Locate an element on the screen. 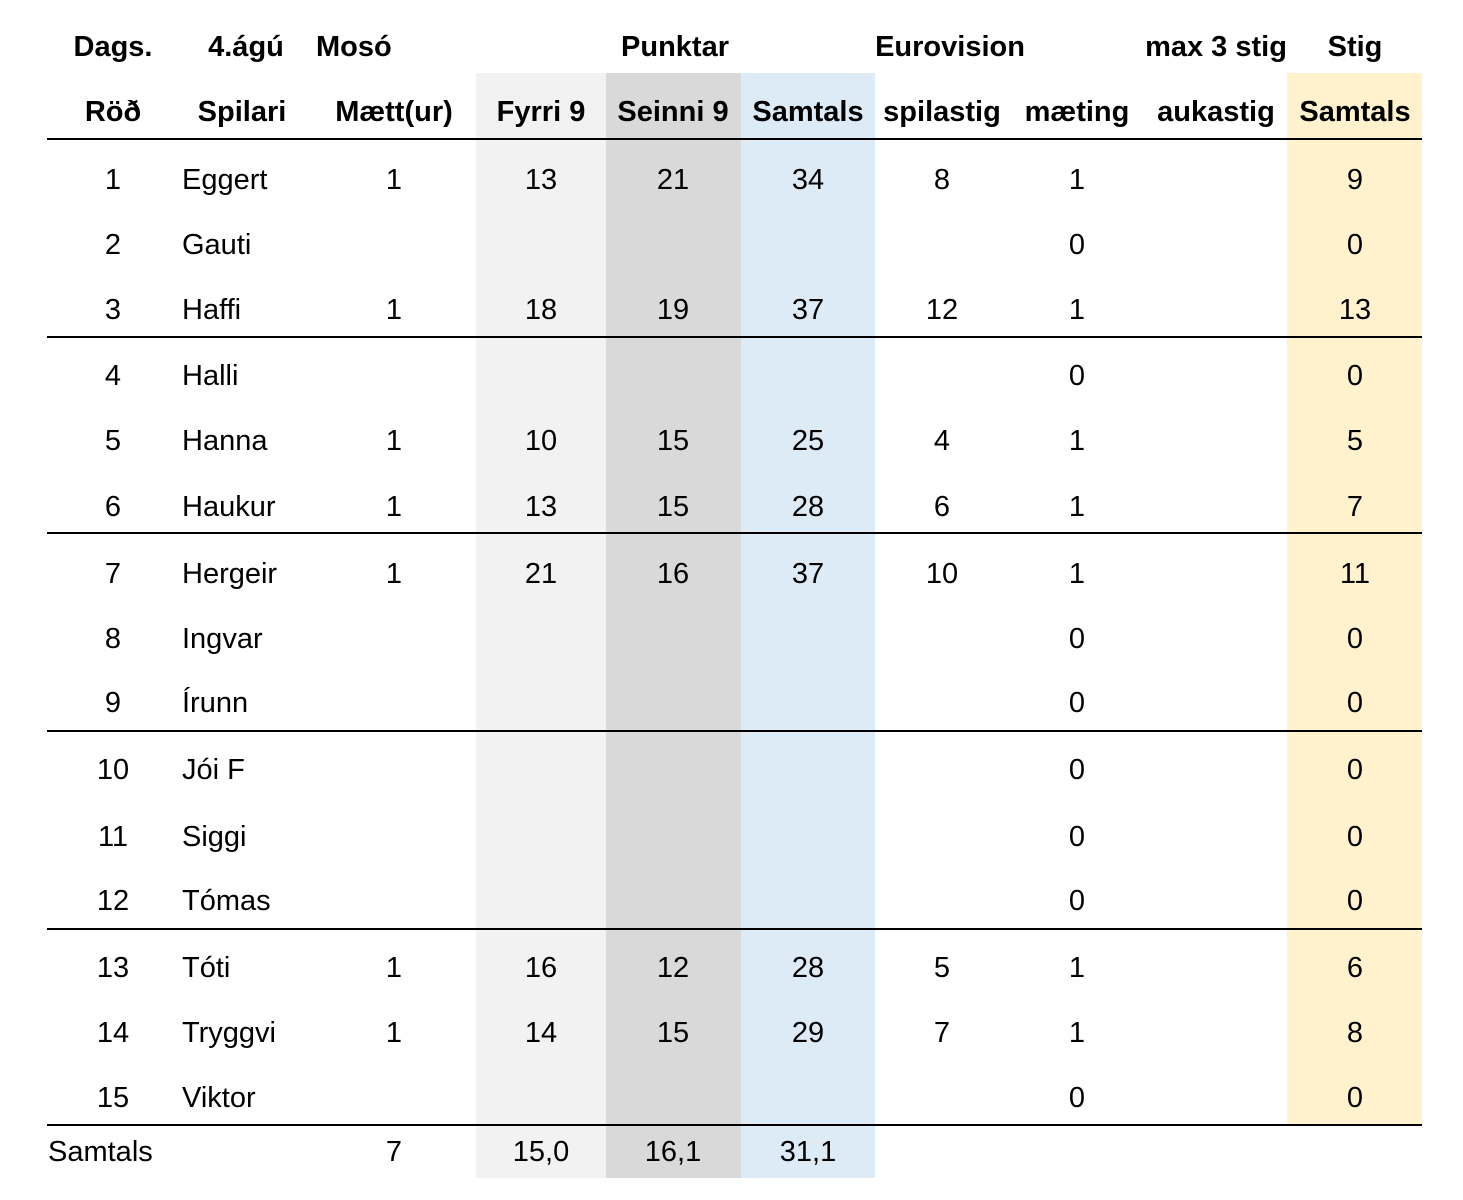  cell-stig: 7 is located at coordinates (1355, 507).